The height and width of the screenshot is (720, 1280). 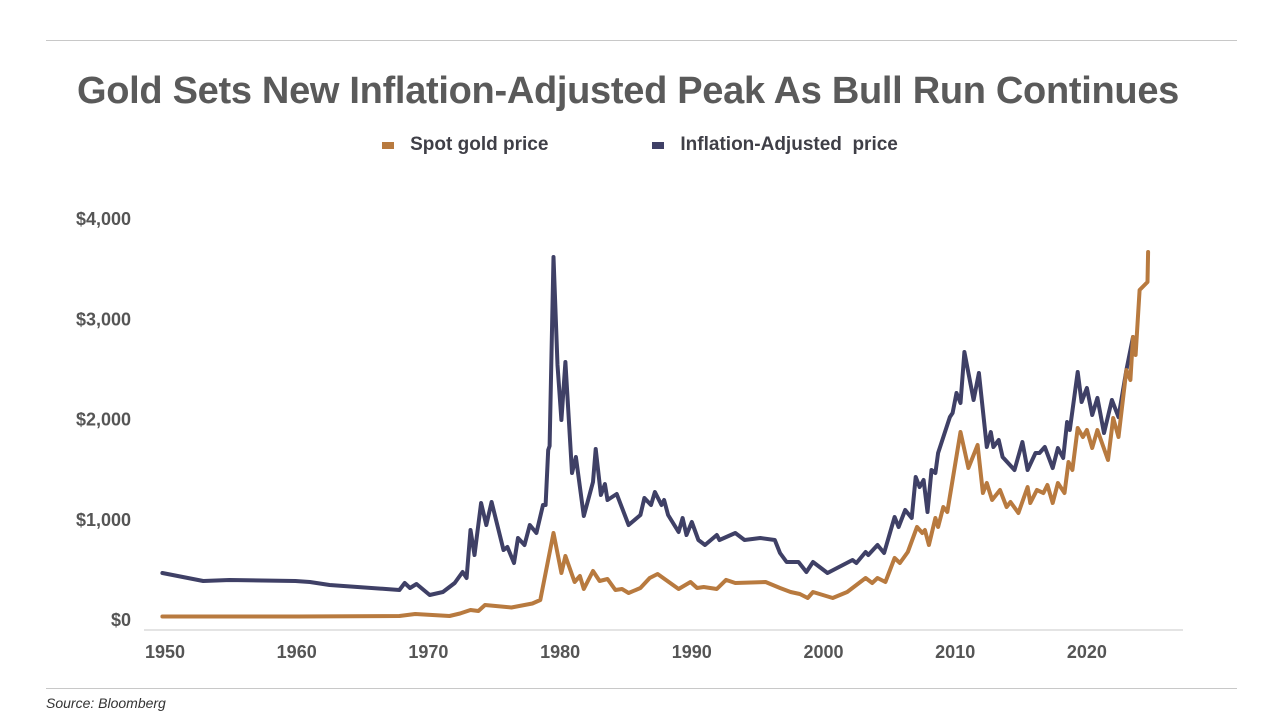 I want to click on x-tick-label: 1970, so click(x=428, y=652).